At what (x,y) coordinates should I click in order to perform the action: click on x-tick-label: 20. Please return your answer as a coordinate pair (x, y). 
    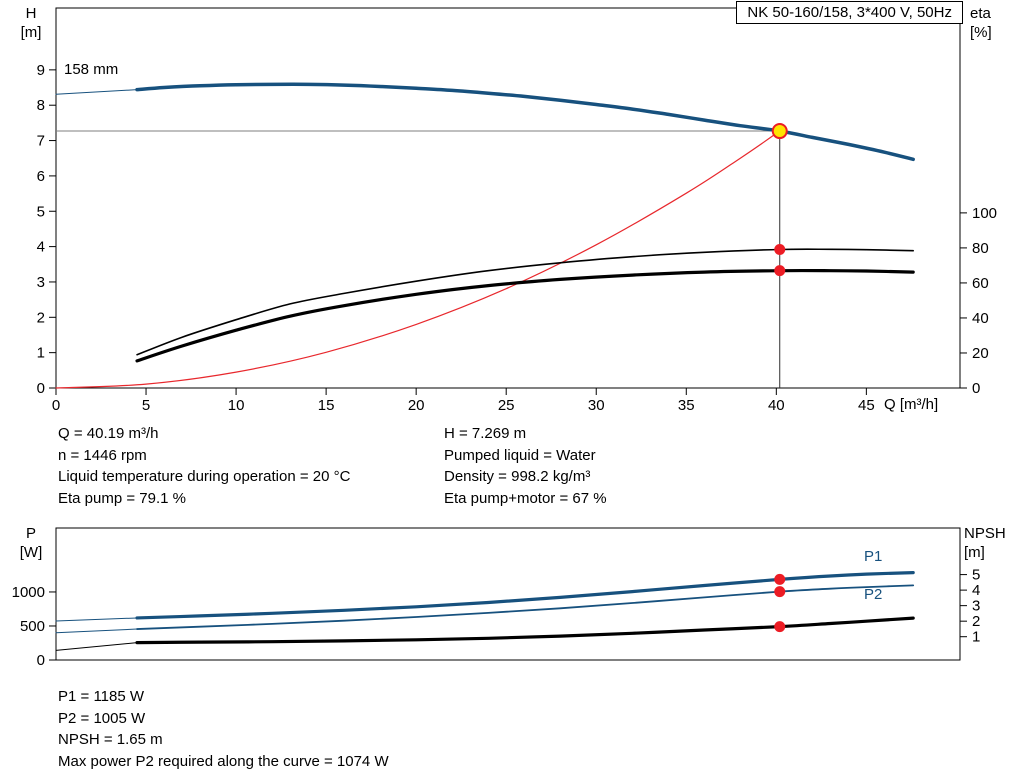
    Looking at the image, I should click on (416, 405).